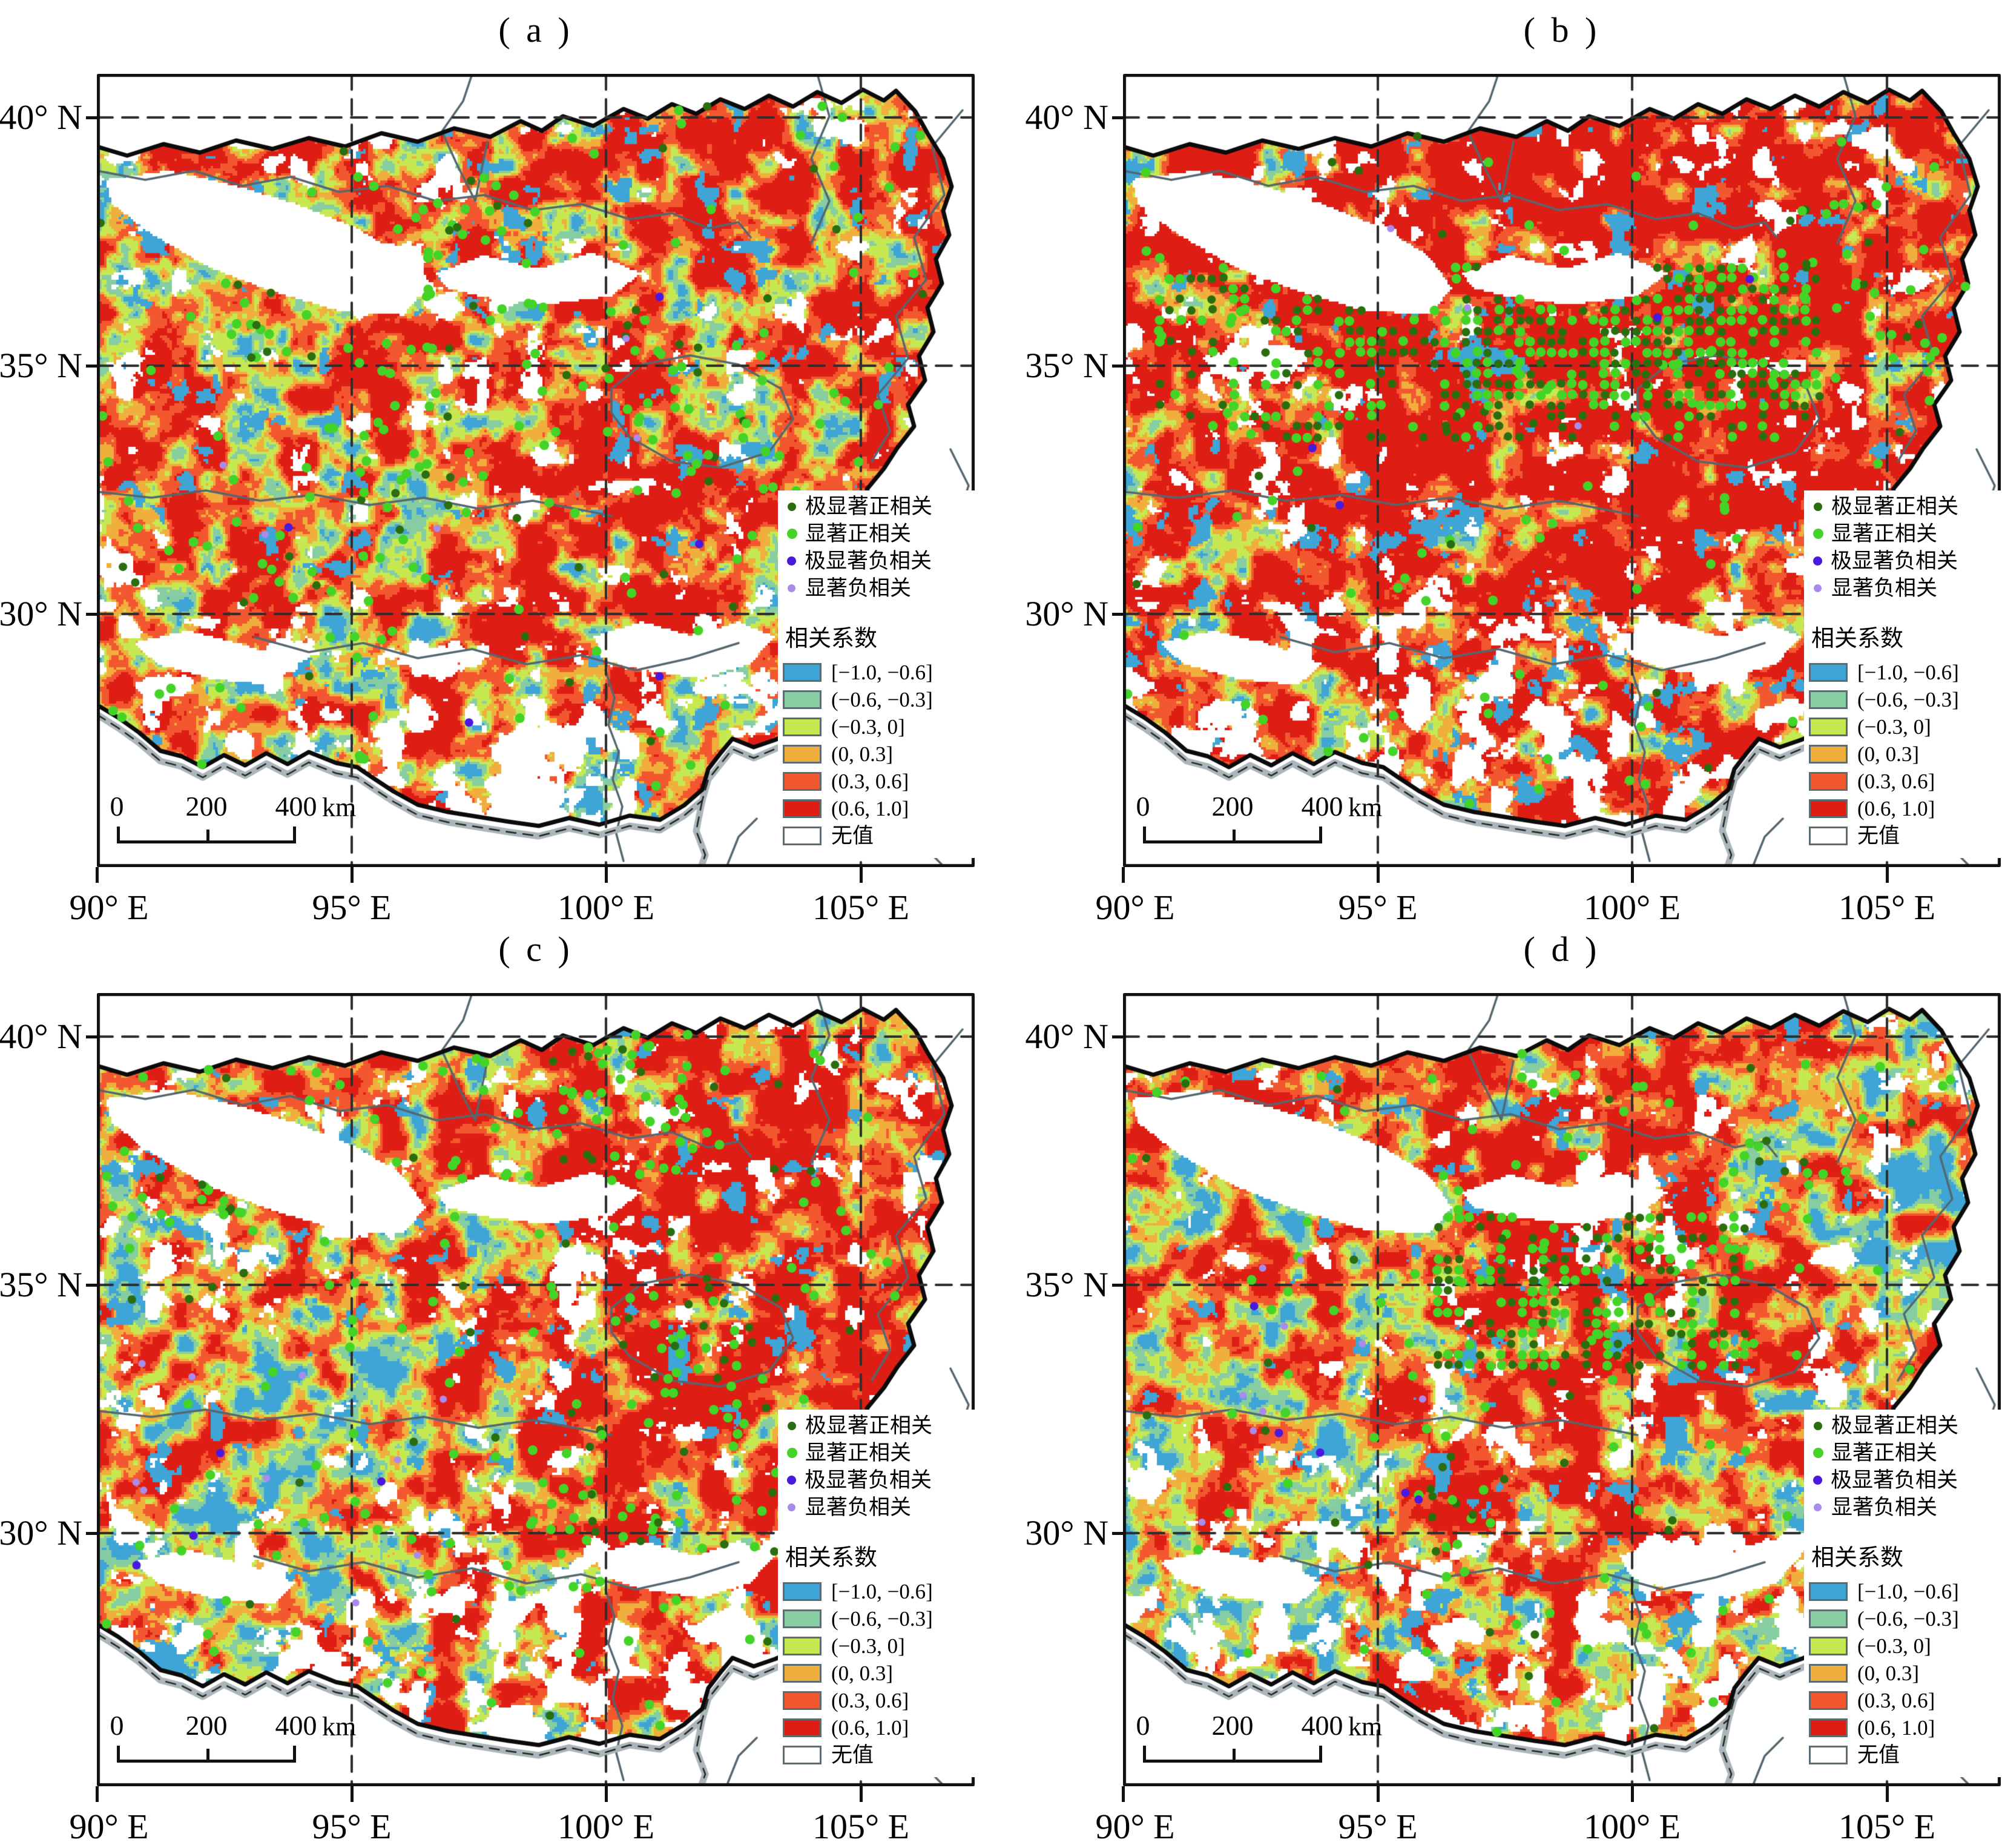 This screenshot has width=2002, height=1848. What do you see at coordinates (535, 949) in the screenshot?
I see `panel-title: ( c )` at bounding box center [535, 949].